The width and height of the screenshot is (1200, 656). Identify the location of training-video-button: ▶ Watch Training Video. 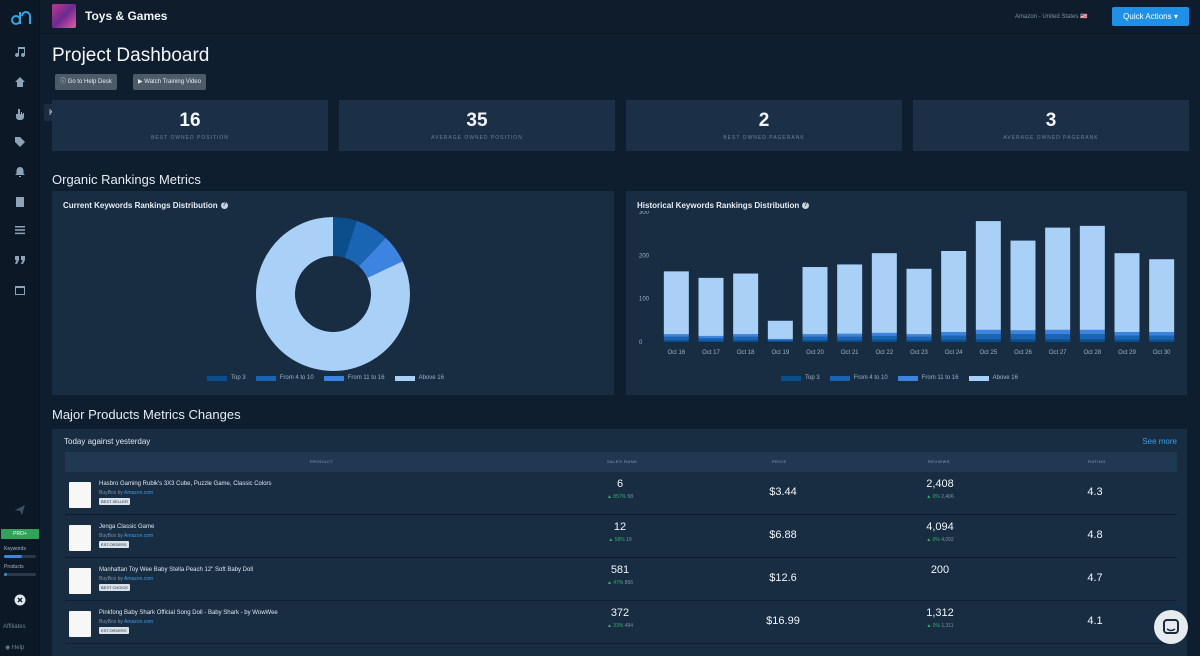
(169, 82).